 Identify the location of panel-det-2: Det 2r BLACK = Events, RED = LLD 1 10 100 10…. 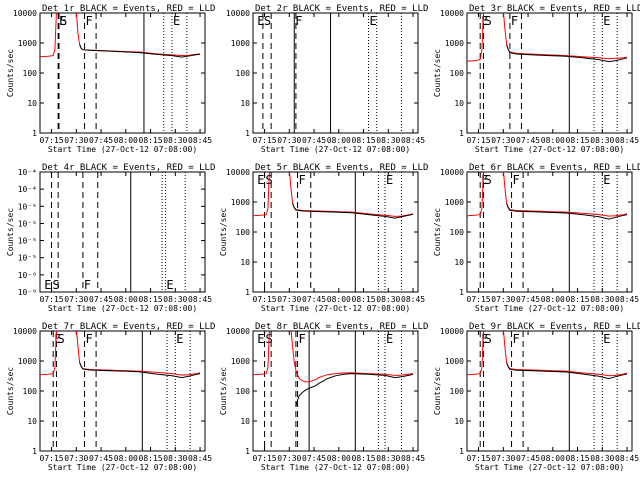
(327, 79).